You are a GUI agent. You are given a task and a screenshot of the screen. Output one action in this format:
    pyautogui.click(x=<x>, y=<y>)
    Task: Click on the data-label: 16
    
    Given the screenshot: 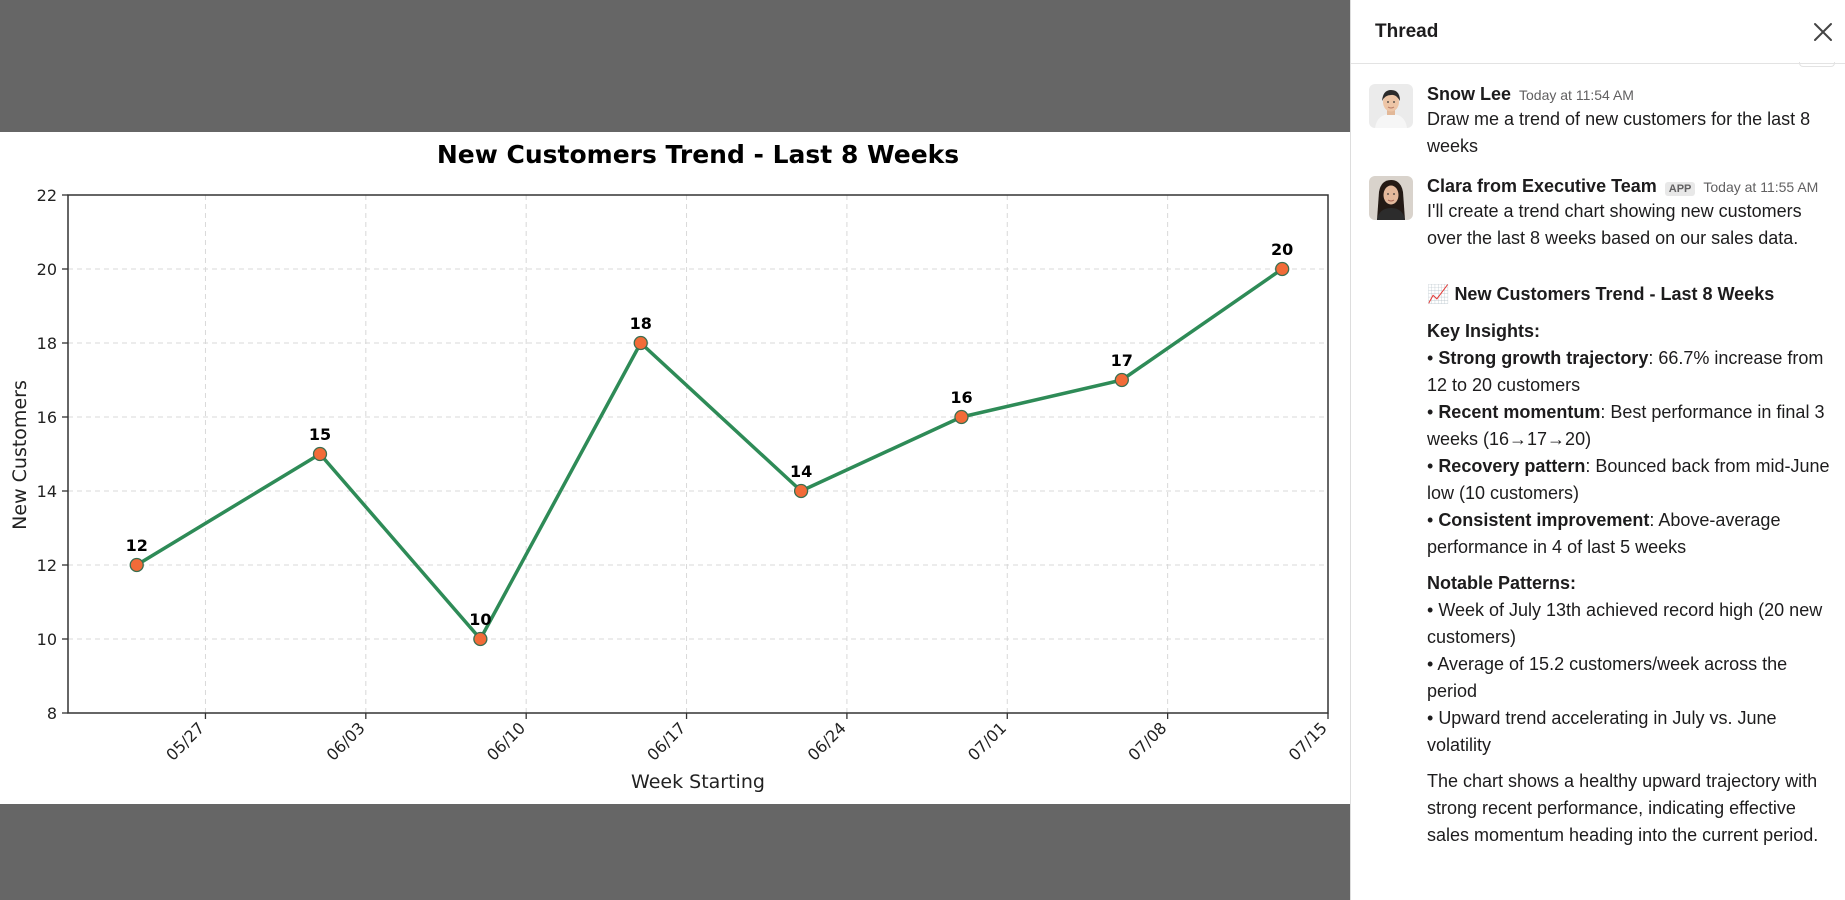 What is the action you would take?
    pyautogui.click(x=961, y=397)
    